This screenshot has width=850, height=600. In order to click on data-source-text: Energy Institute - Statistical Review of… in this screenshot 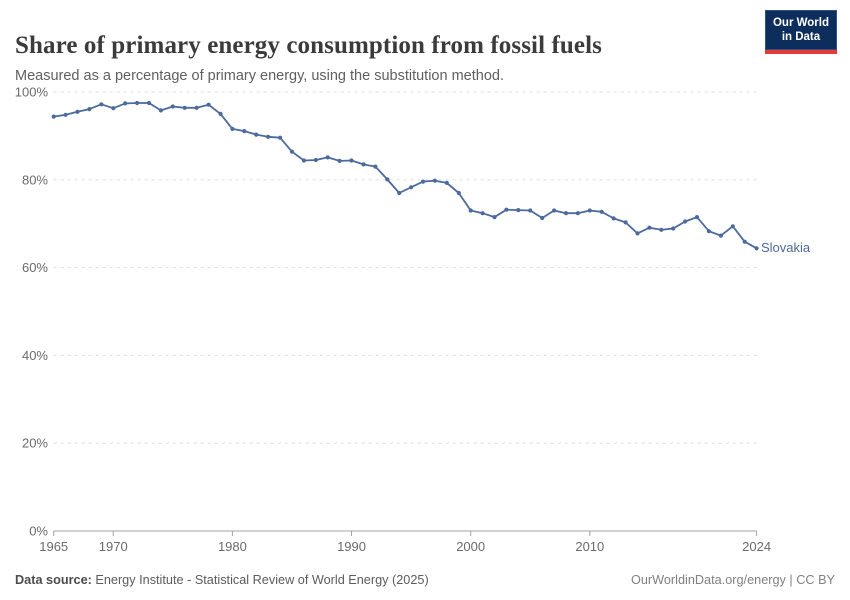, I will do `click(260, 580)`.